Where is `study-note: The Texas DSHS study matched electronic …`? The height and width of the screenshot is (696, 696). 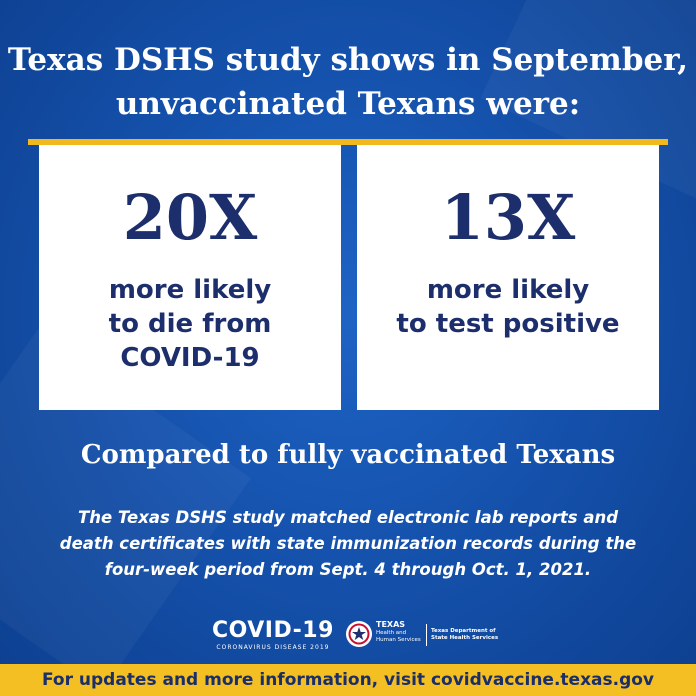 study-note: The Texas DSHS study matched electronic … is located at coordinates (348, 544).